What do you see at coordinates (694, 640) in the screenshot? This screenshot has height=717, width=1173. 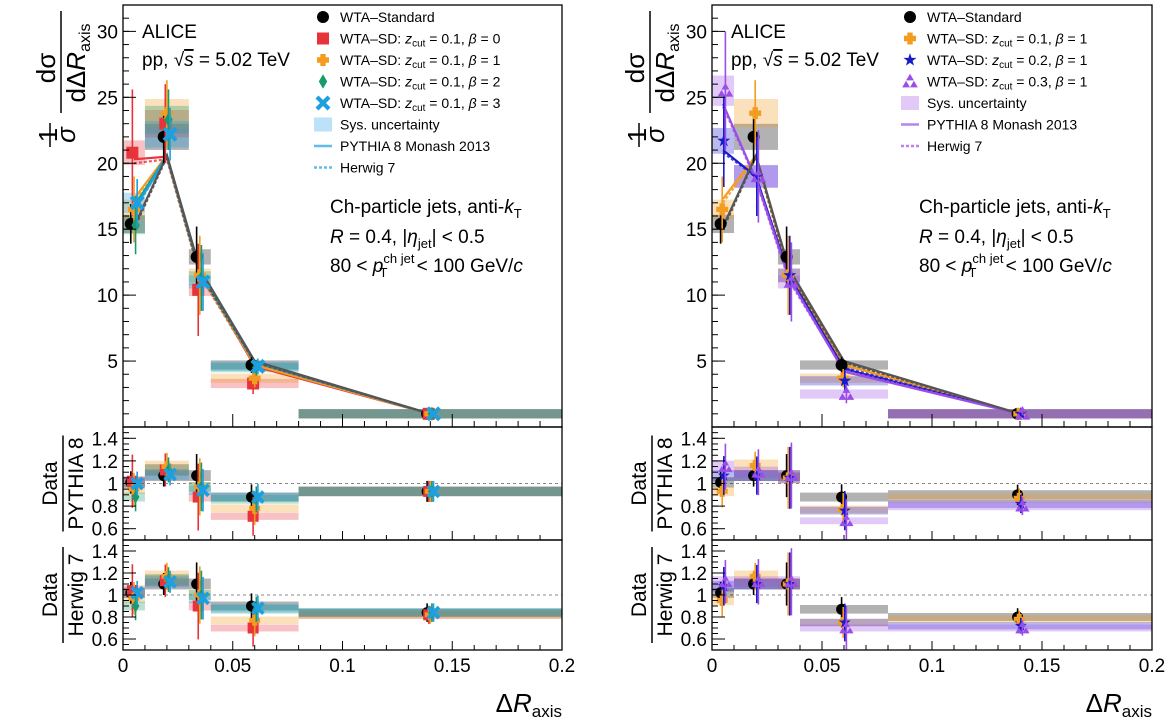 I see `y-tick-label: 0.6` at bounding box center [694, 640].